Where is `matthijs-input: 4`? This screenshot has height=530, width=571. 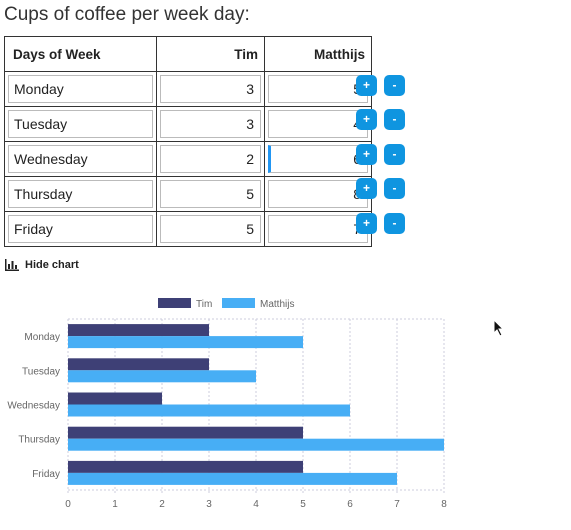 matthijs-input: 4 is located at coordinates (318, 124).